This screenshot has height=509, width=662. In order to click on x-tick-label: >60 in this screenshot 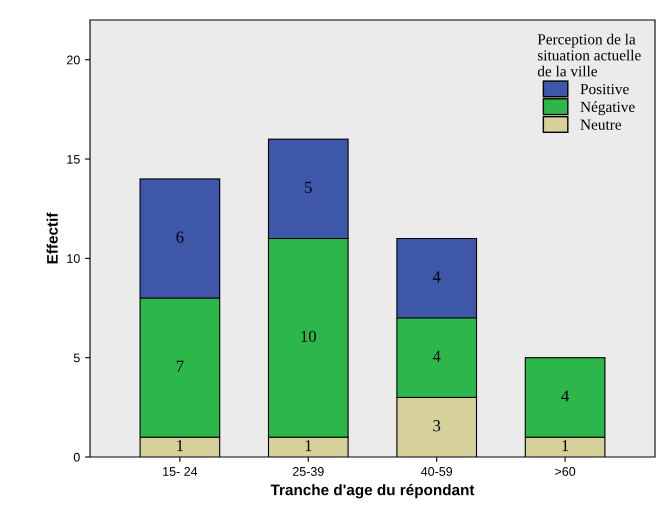, I will do `click(565, 471)`.